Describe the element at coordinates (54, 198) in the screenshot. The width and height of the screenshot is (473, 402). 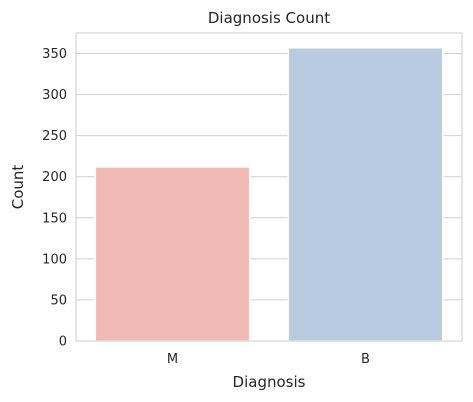
I see `y-tick-labels: 0 50 100 150 200 250 300 350` at that location.